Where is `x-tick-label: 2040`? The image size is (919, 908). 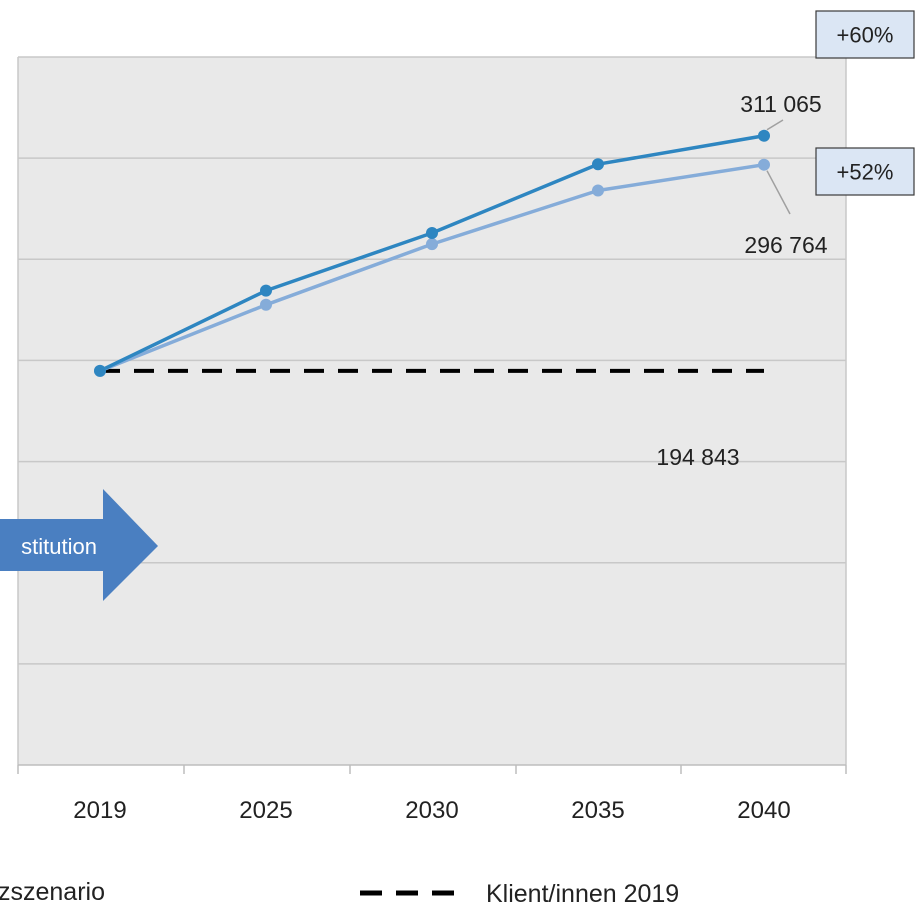 x-tick-label: 2040 is located at coordinates (763, 810).